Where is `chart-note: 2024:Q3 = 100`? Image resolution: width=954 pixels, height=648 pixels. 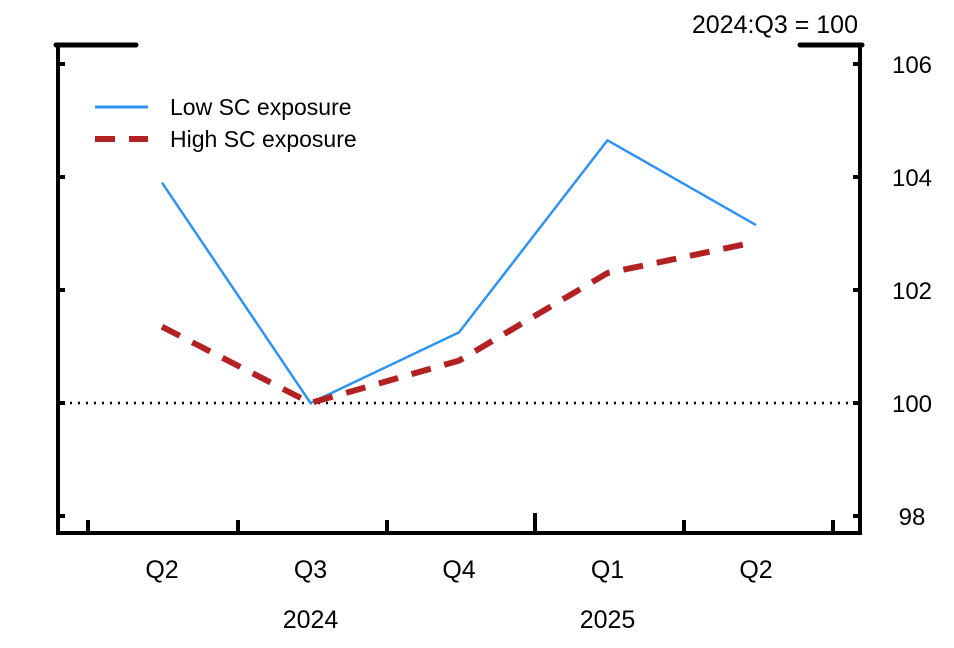 chart-note: 2024:Q3 = 100 is located at coordinates (775, 25).